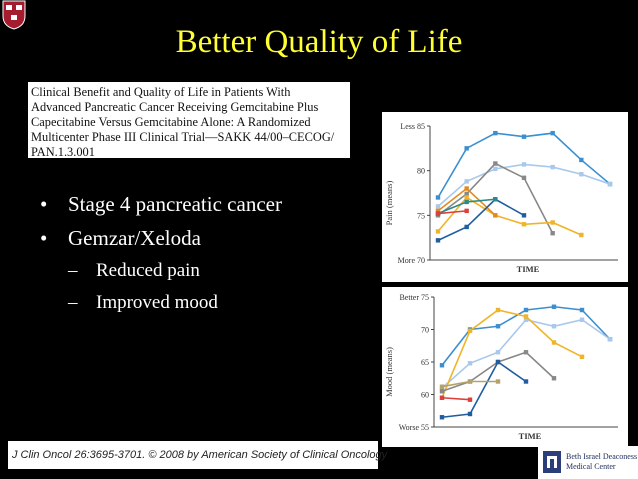 The height and width of the screenshot is (479, 638). Describe the element at coordinates (161, 238) in the screenshot. I see `bullet-item: Gemzar/Xeloda` at that location.